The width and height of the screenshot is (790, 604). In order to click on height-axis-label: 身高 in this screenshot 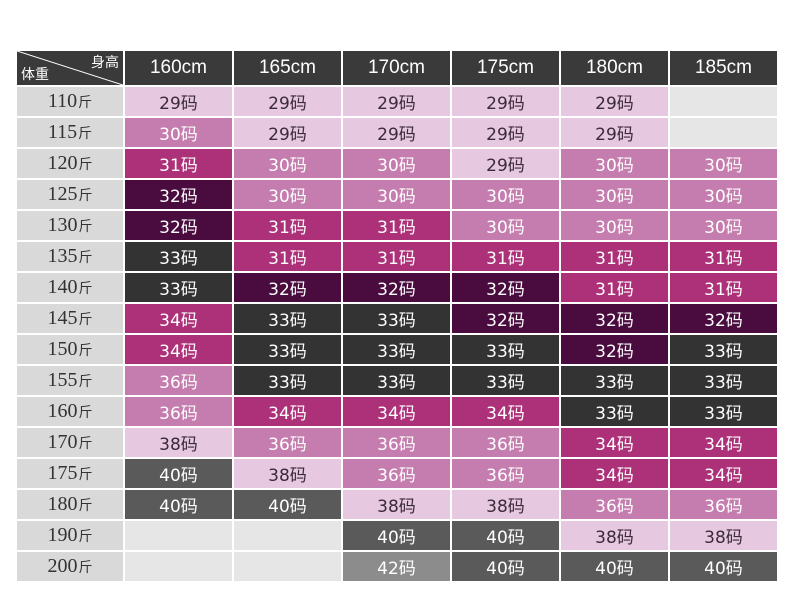, I will do `click(105, 62)`.